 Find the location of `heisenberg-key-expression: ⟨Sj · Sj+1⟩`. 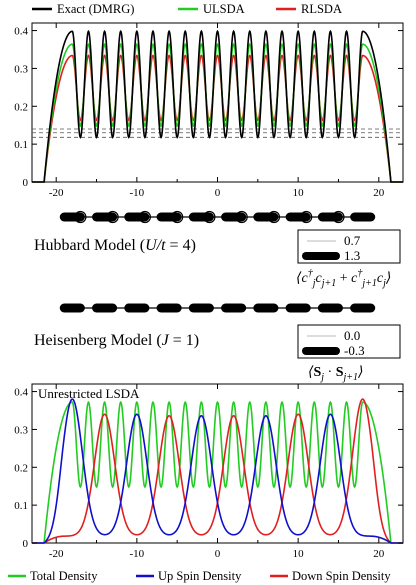

heisenberg-key-expression: ⟨Sj · Sj+1⟩ is located at coordinates (336, 374).